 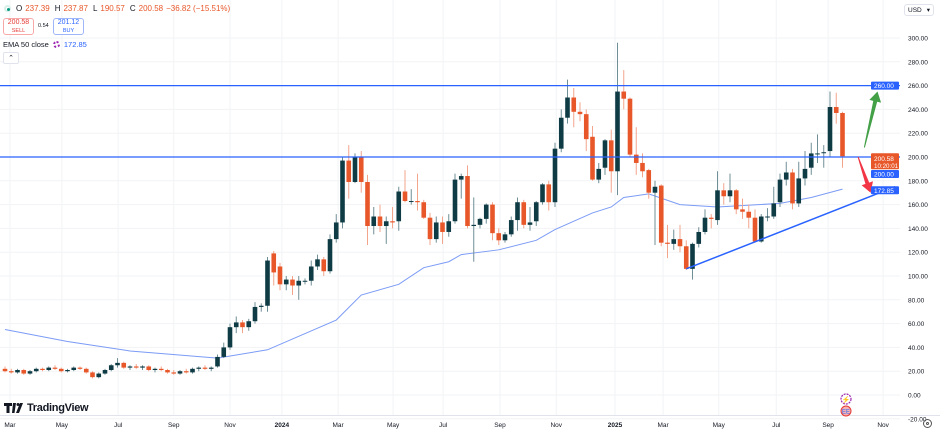 What do you see at coordinates (75, 44) in the screenshot?
I see `indicator-value: 172.85` at bounding box center [75, 44].